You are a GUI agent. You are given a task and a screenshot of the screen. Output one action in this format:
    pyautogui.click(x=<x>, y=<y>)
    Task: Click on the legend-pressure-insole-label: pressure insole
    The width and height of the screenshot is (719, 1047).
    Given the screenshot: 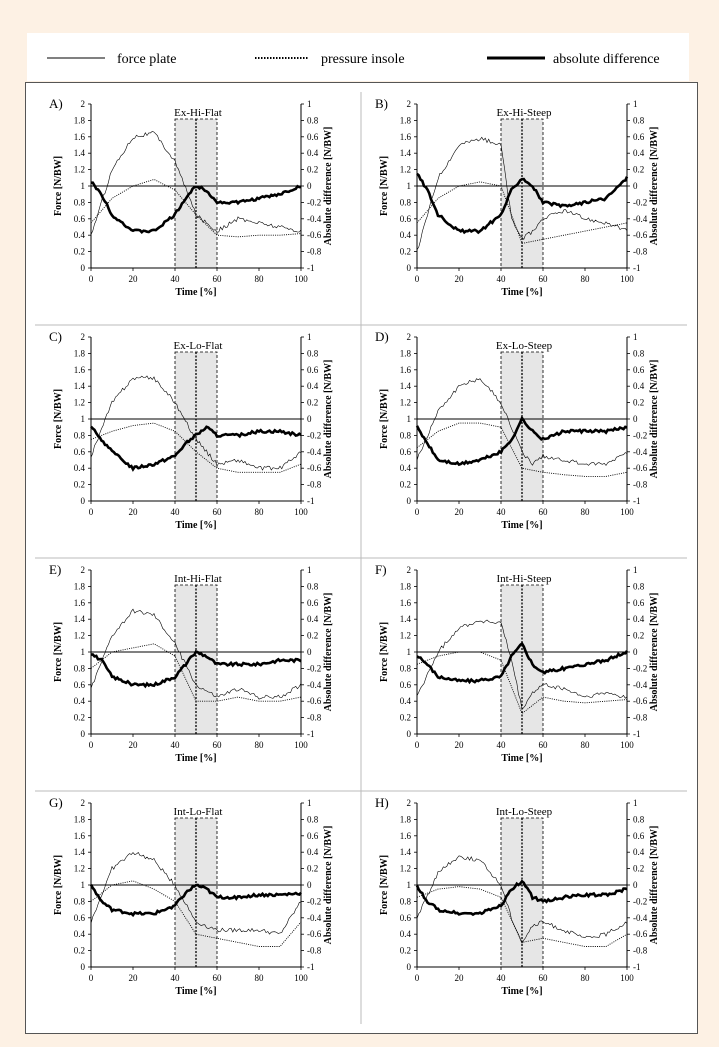 What is the action you would take?
    pyautogui.click(x=363, y=59)
    